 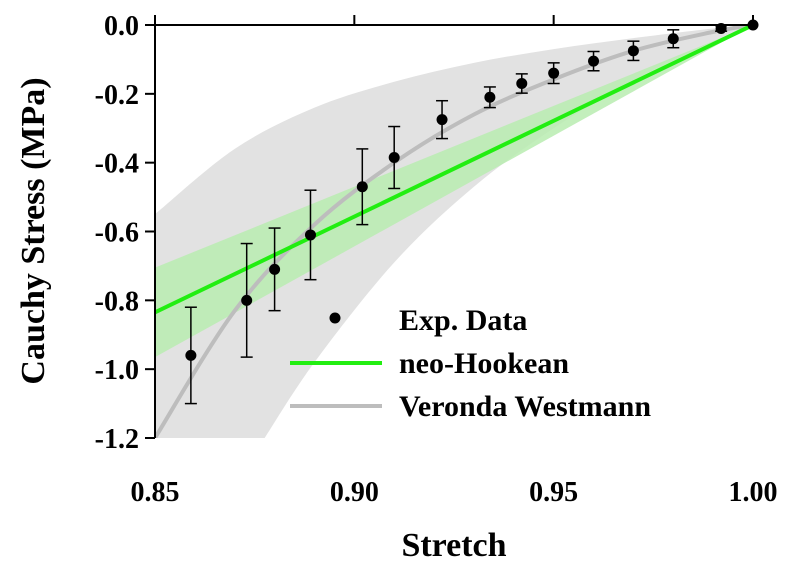 What do you see at coordinates (117, 370) in the screenshot?
I see `y-tick-label: -1.0` at bounding box center [117, 370].